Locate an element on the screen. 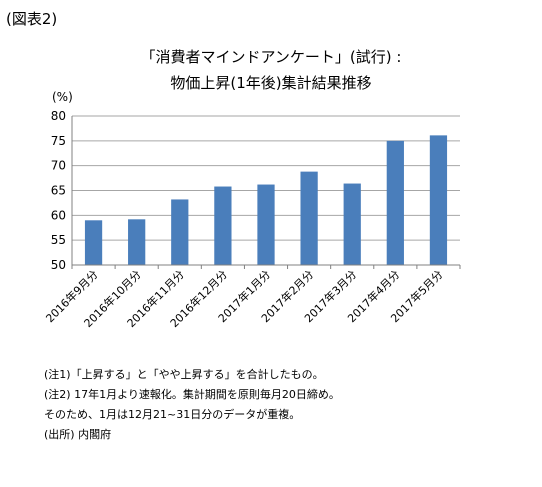 The height and width of the screenshot is (487, 542). y-tick-label: 80 is located at coordinates (58, 116).